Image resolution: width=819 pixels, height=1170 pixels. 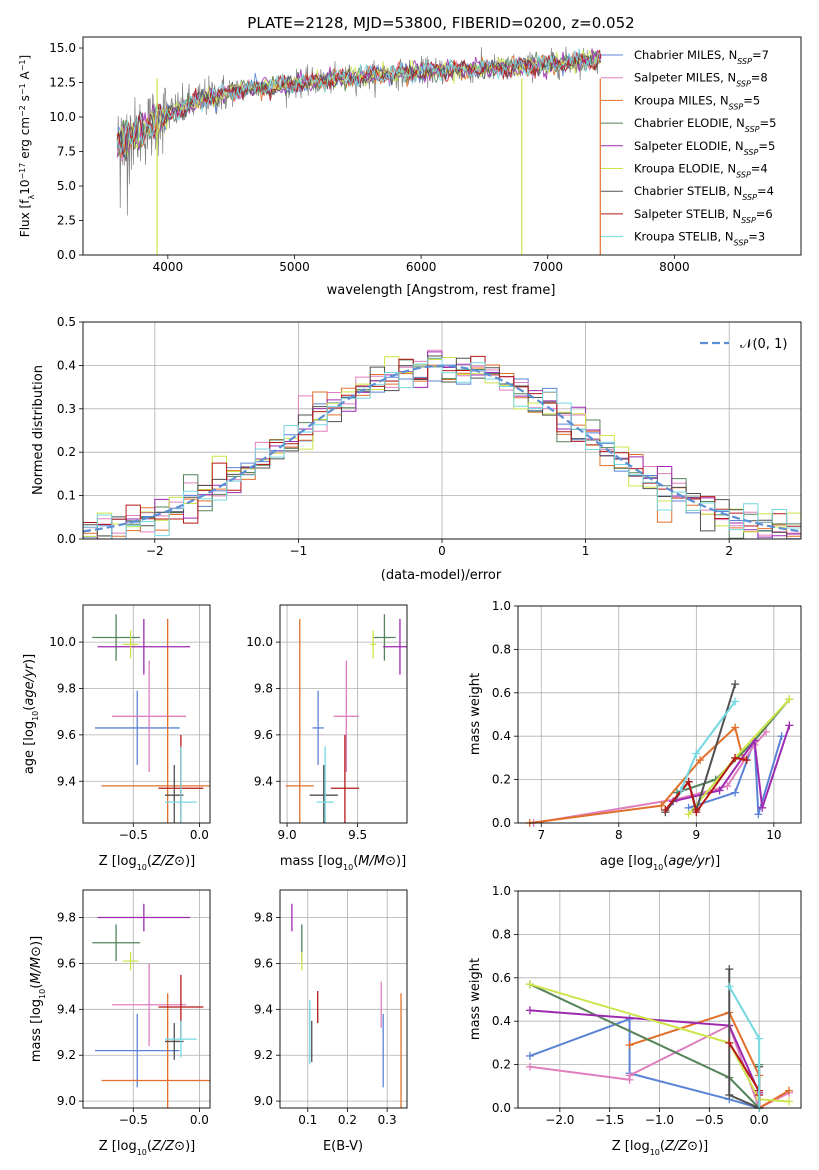 What do you see at coordinates (703, 216) in the screenshot?
I see `legend-label: Salpeter STELIB, NSSP=6` at bounding box center [703, 216].